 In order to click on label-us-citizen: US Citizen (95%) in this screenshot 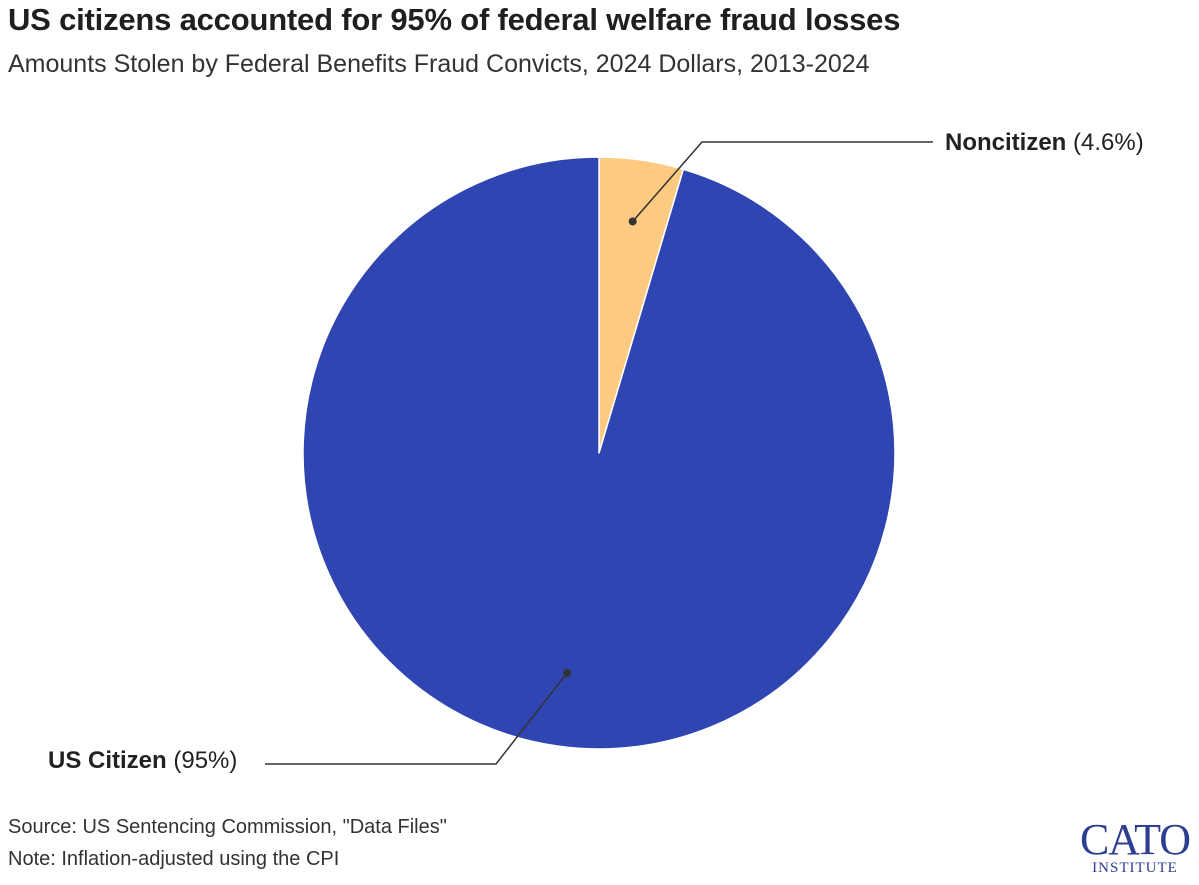, I will do `click(142, 760)`.